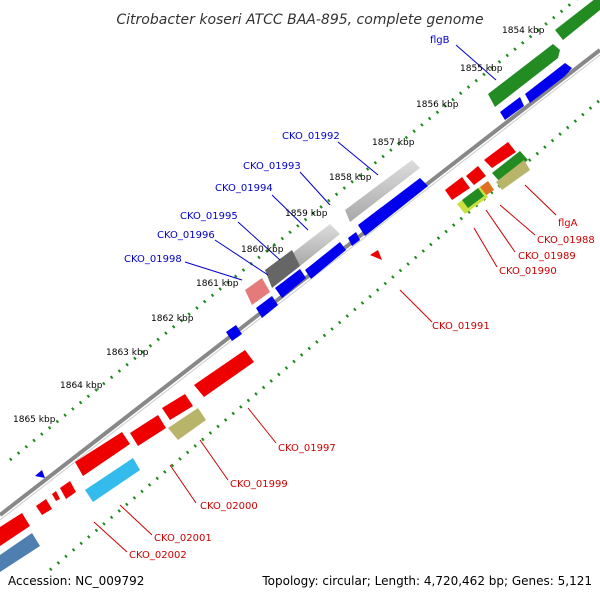 This screenshot has height=600, width=600. Describe the element at coordinates (183, 538) in the screenshot. I see `gene-label: CKO_02001` at that location.